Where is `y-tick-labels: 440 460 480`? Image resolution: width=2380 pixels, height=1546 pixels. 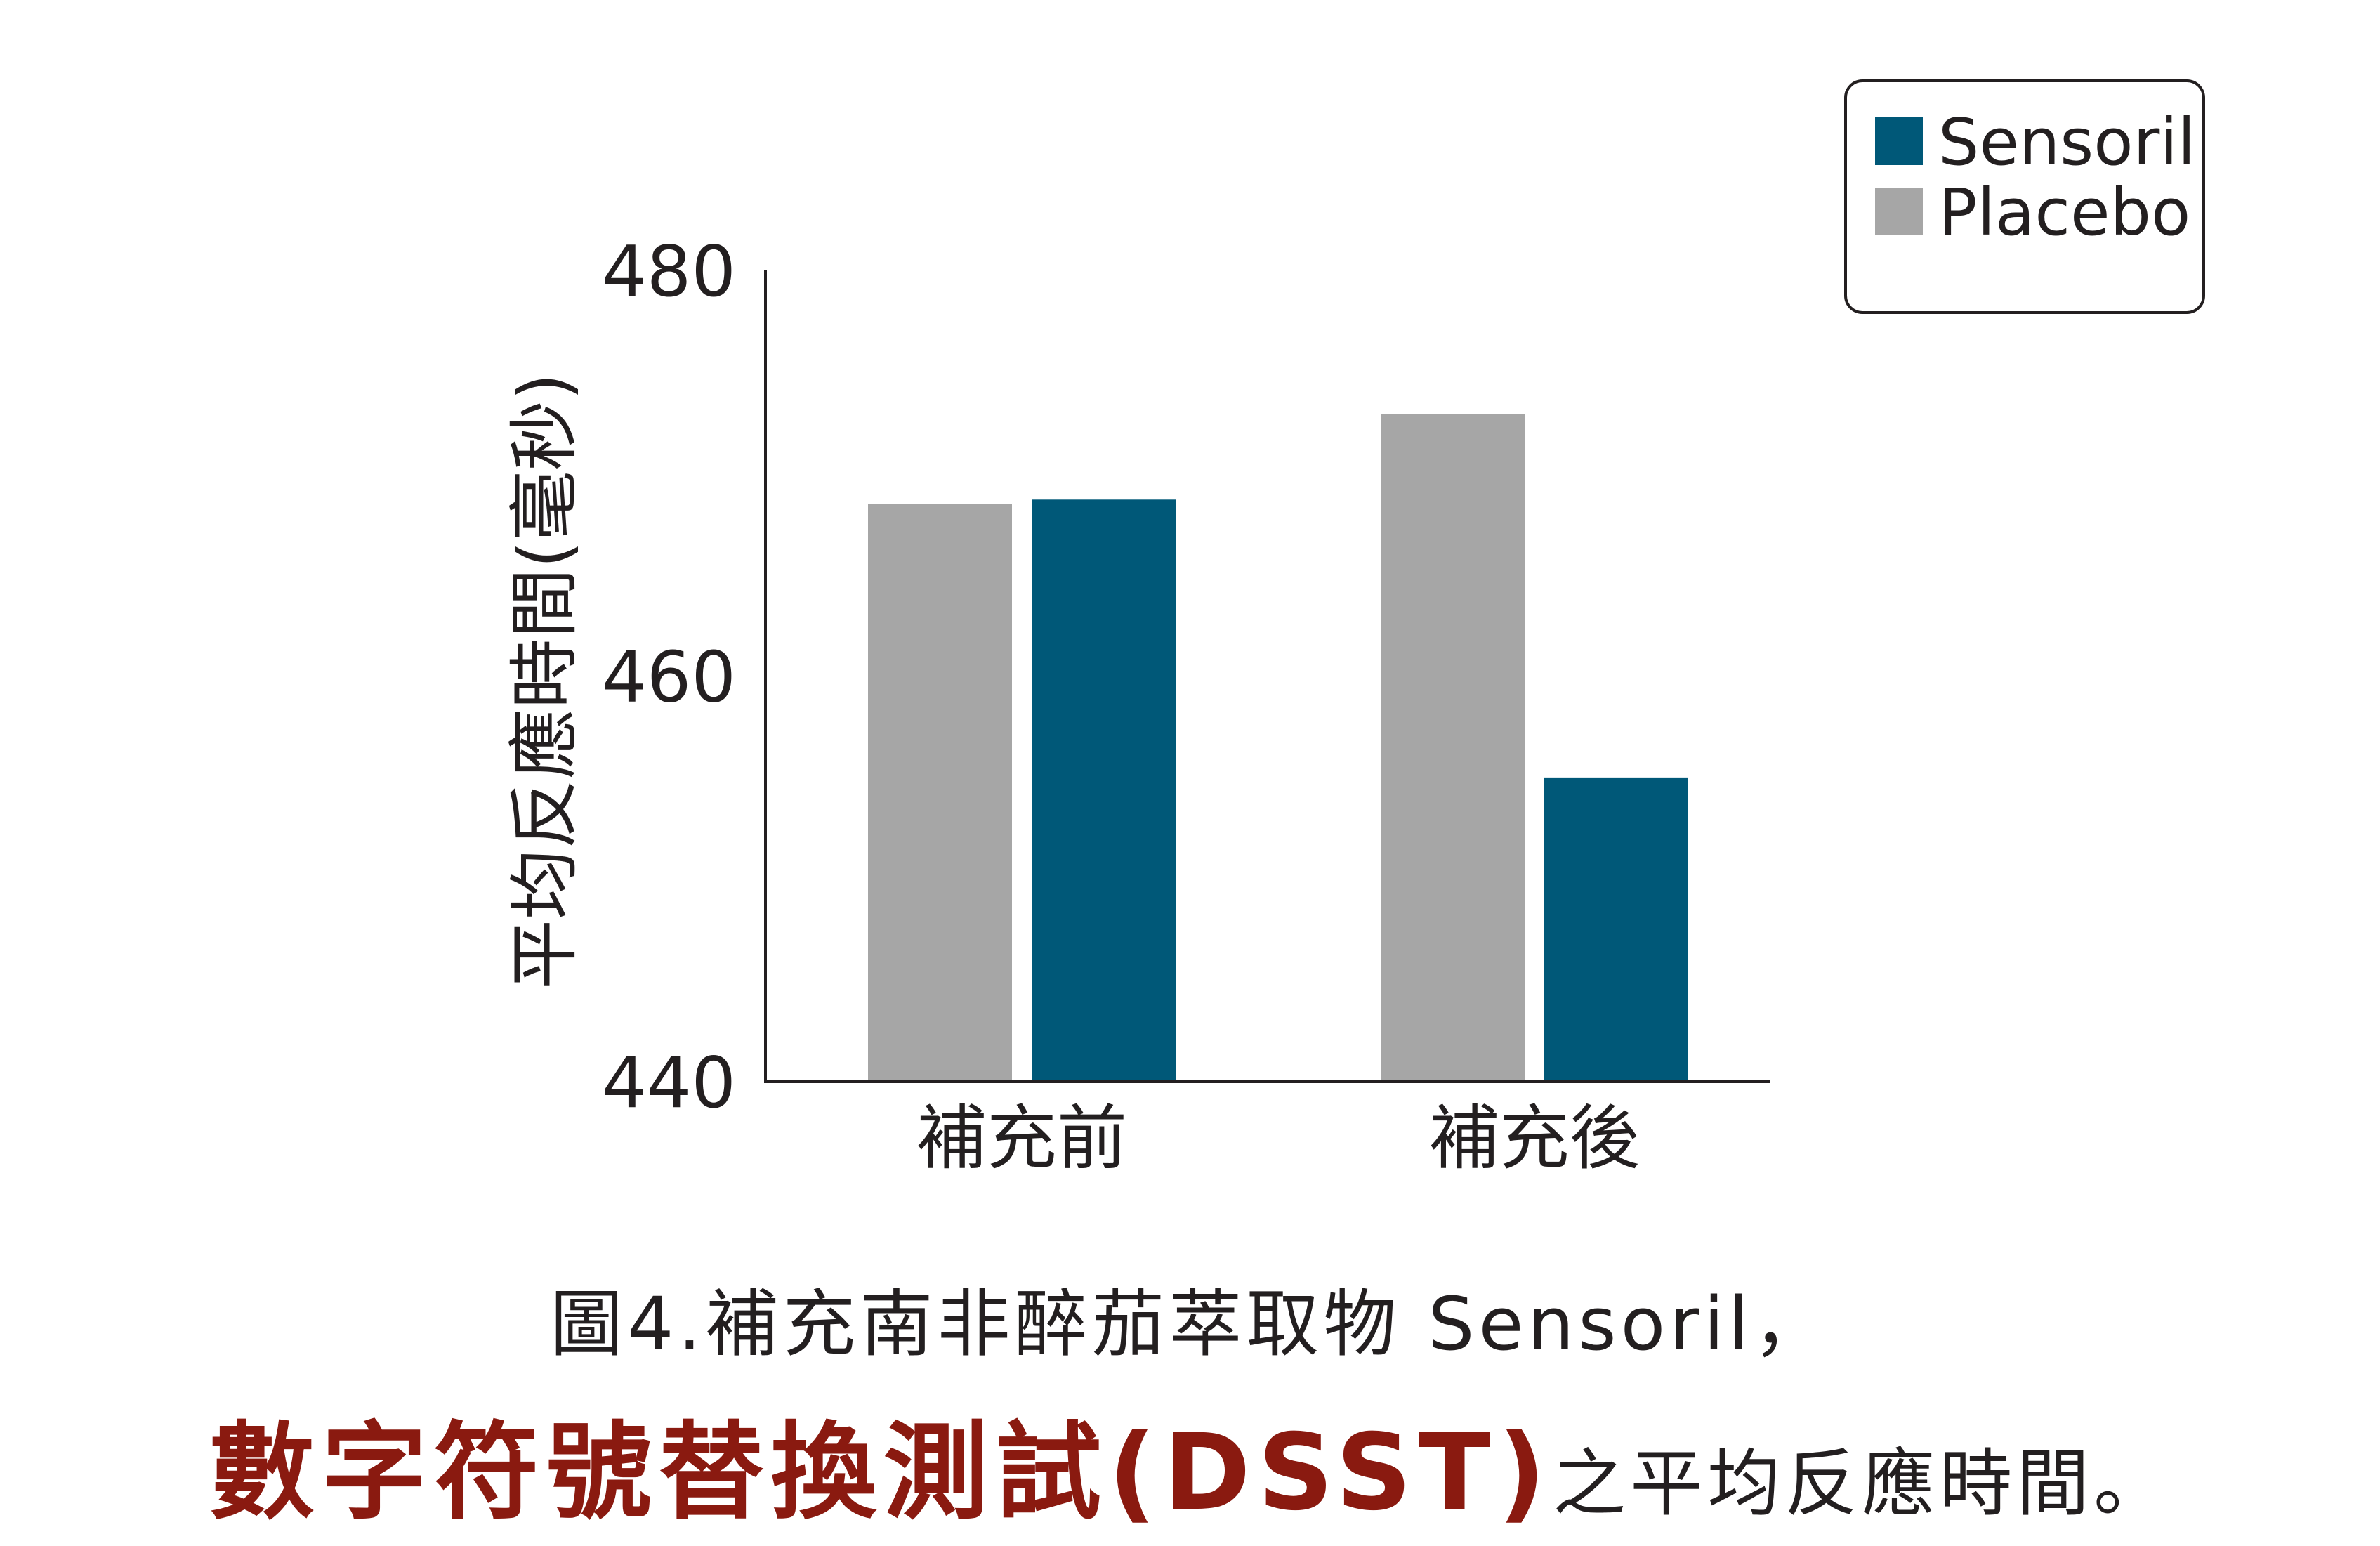
y-tick-labels: 440 460 480 is located at coordinates (669, 677).